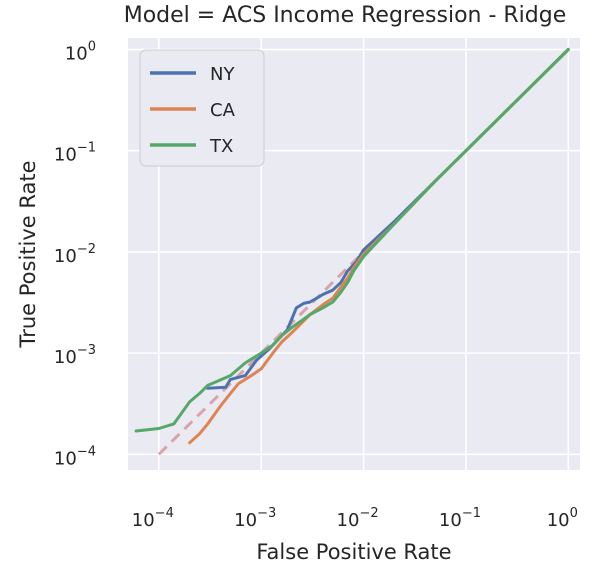 The width and height of the screenshot is (600, 574). Describe the element at coordinates (153, 518) in the screenshot. I see `x-tick-label: 10⁻⁴` at that location.